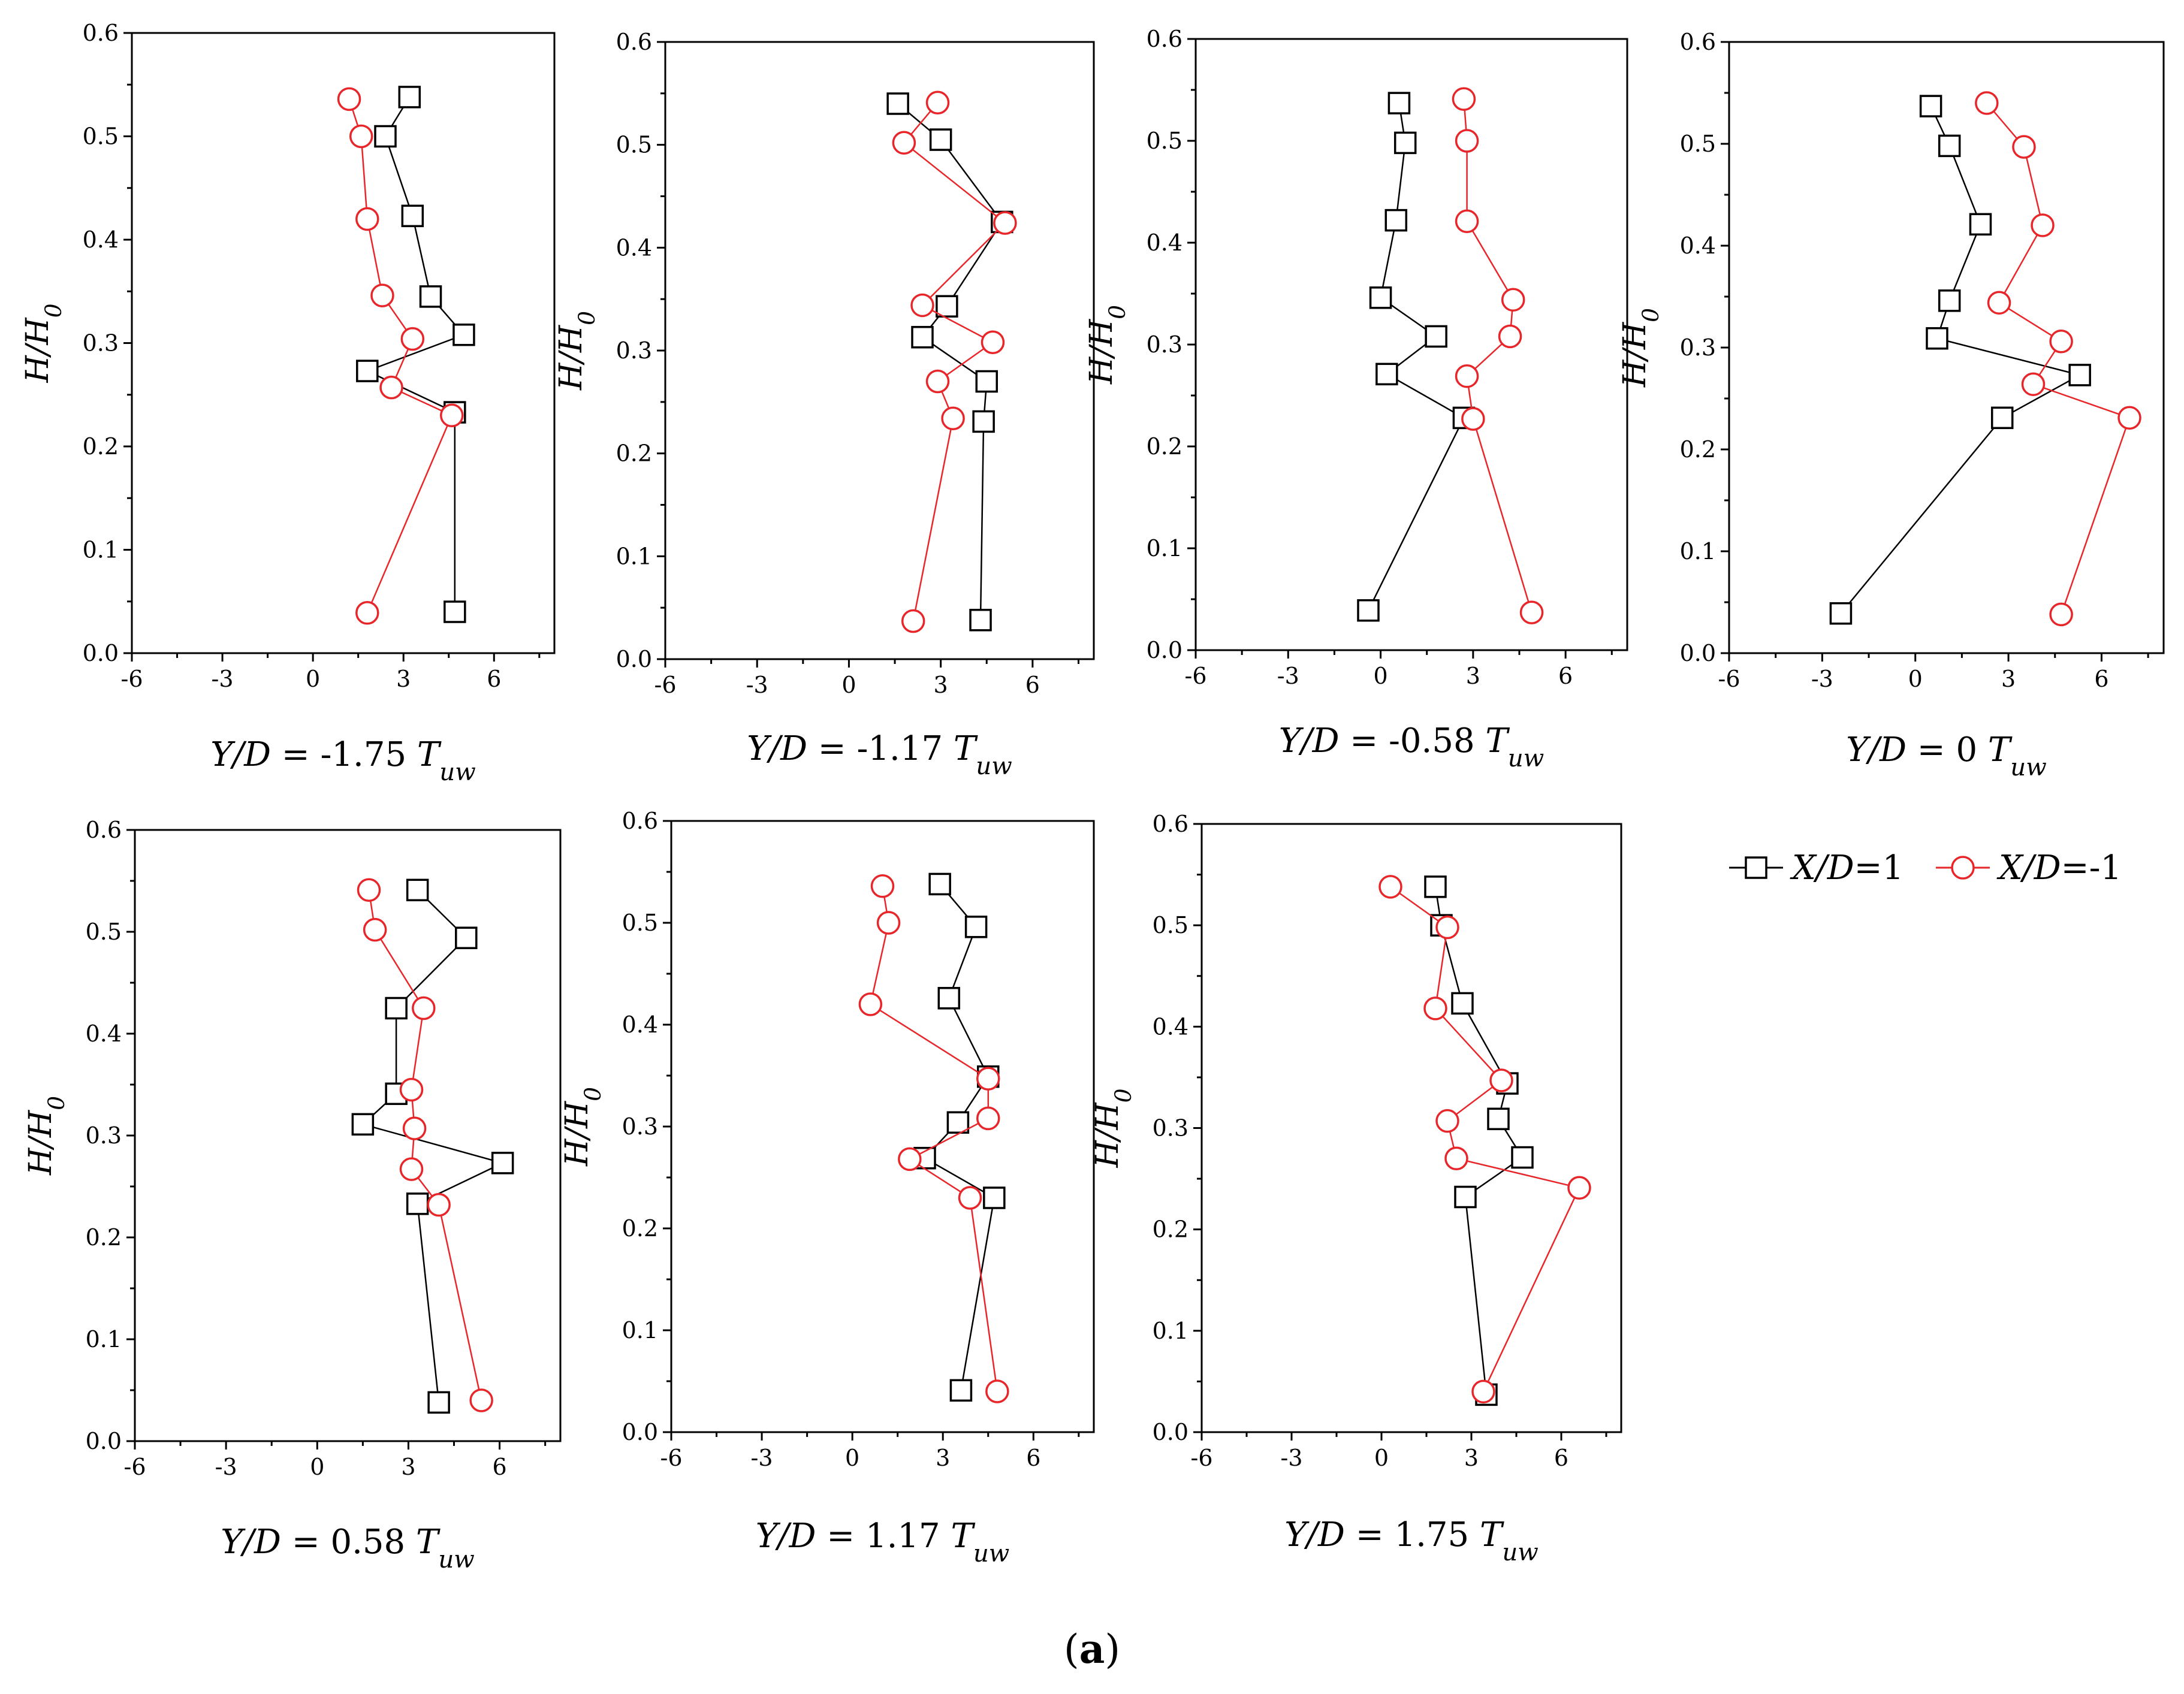 The width and height of the screenshot is (2184, 1694). Describe the element at coordinates (1963, 868) in the screenshot. I see `legend-marker-circle` at that location.